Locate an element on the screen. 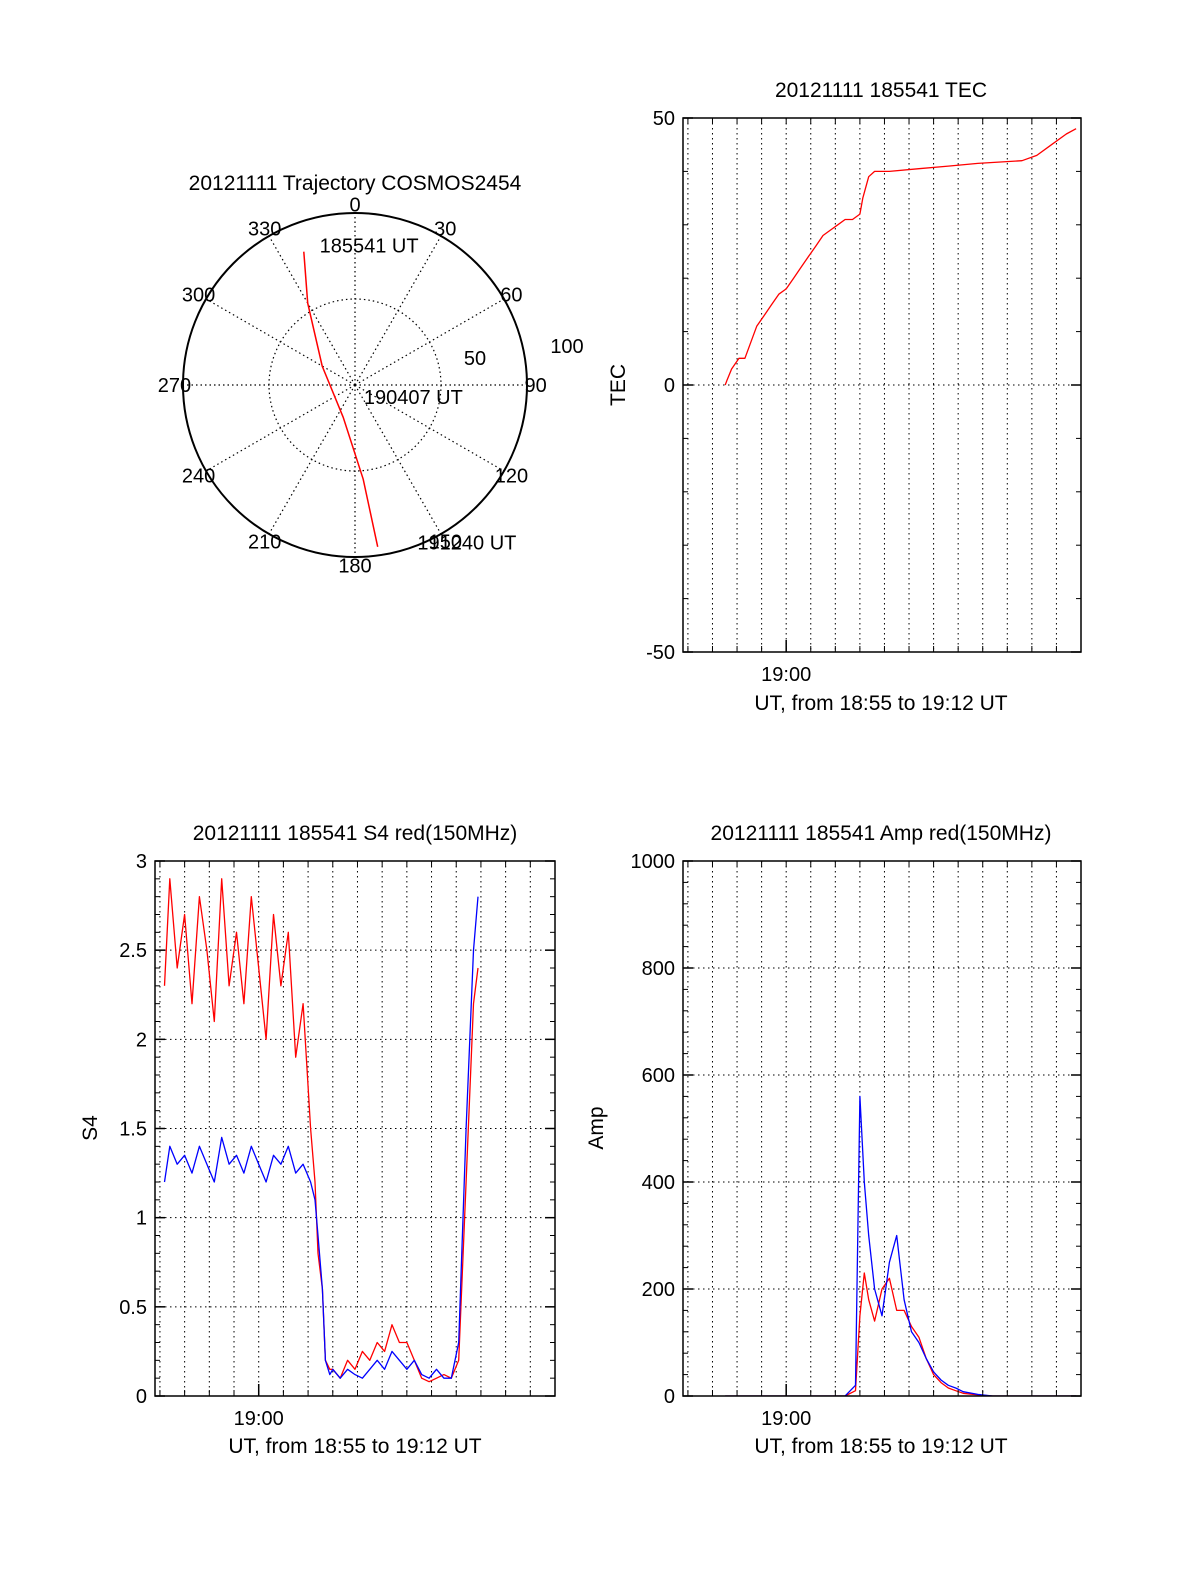 Image resolution: width=1200 pixels, height=1575 pixels. polar-angle-label: 60 is located at coordinates (511, 296).